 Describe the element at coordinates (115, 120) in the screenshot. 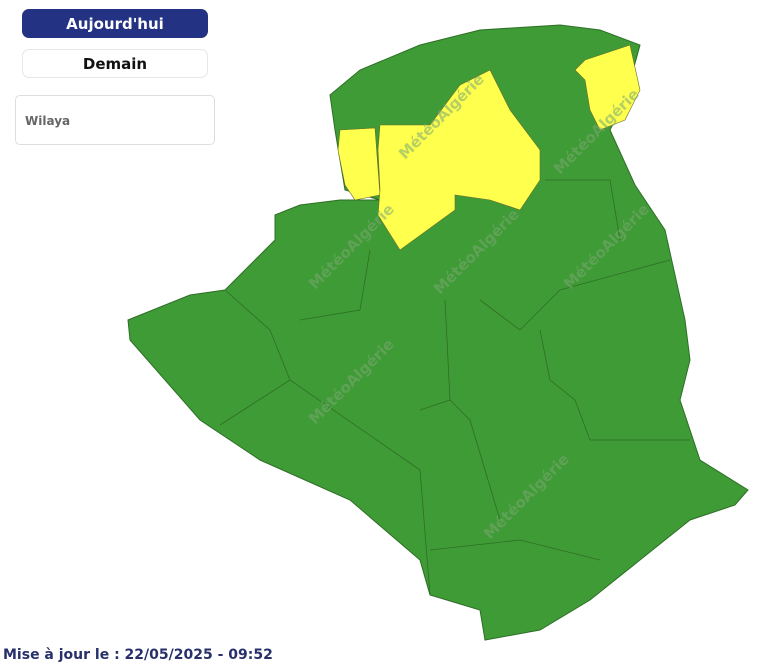

I see `wilaya-select: Wilaya` at that location.